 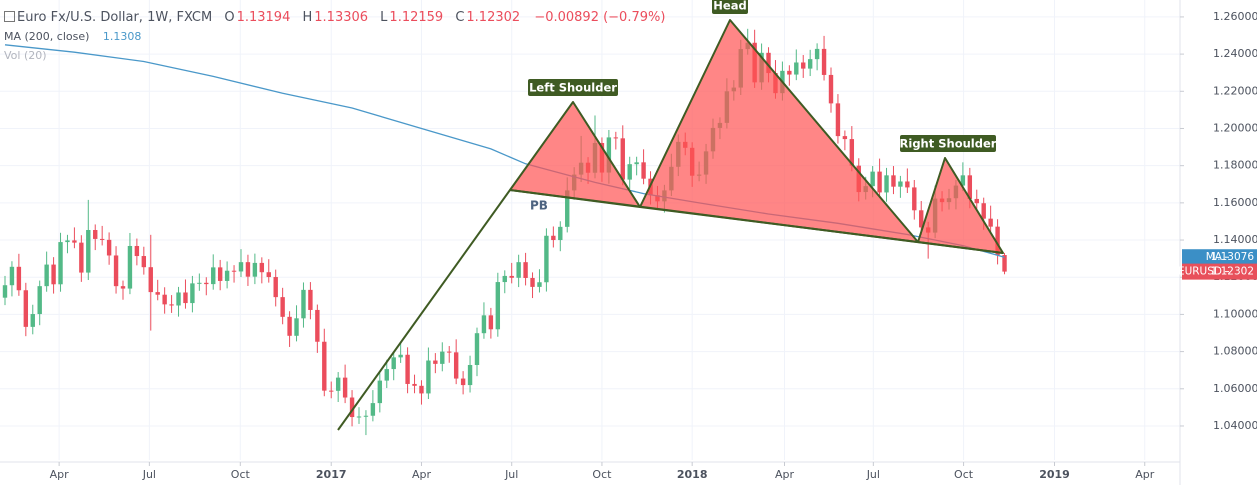 I want to click on value: 1.12302, so click(x=493, y=17).